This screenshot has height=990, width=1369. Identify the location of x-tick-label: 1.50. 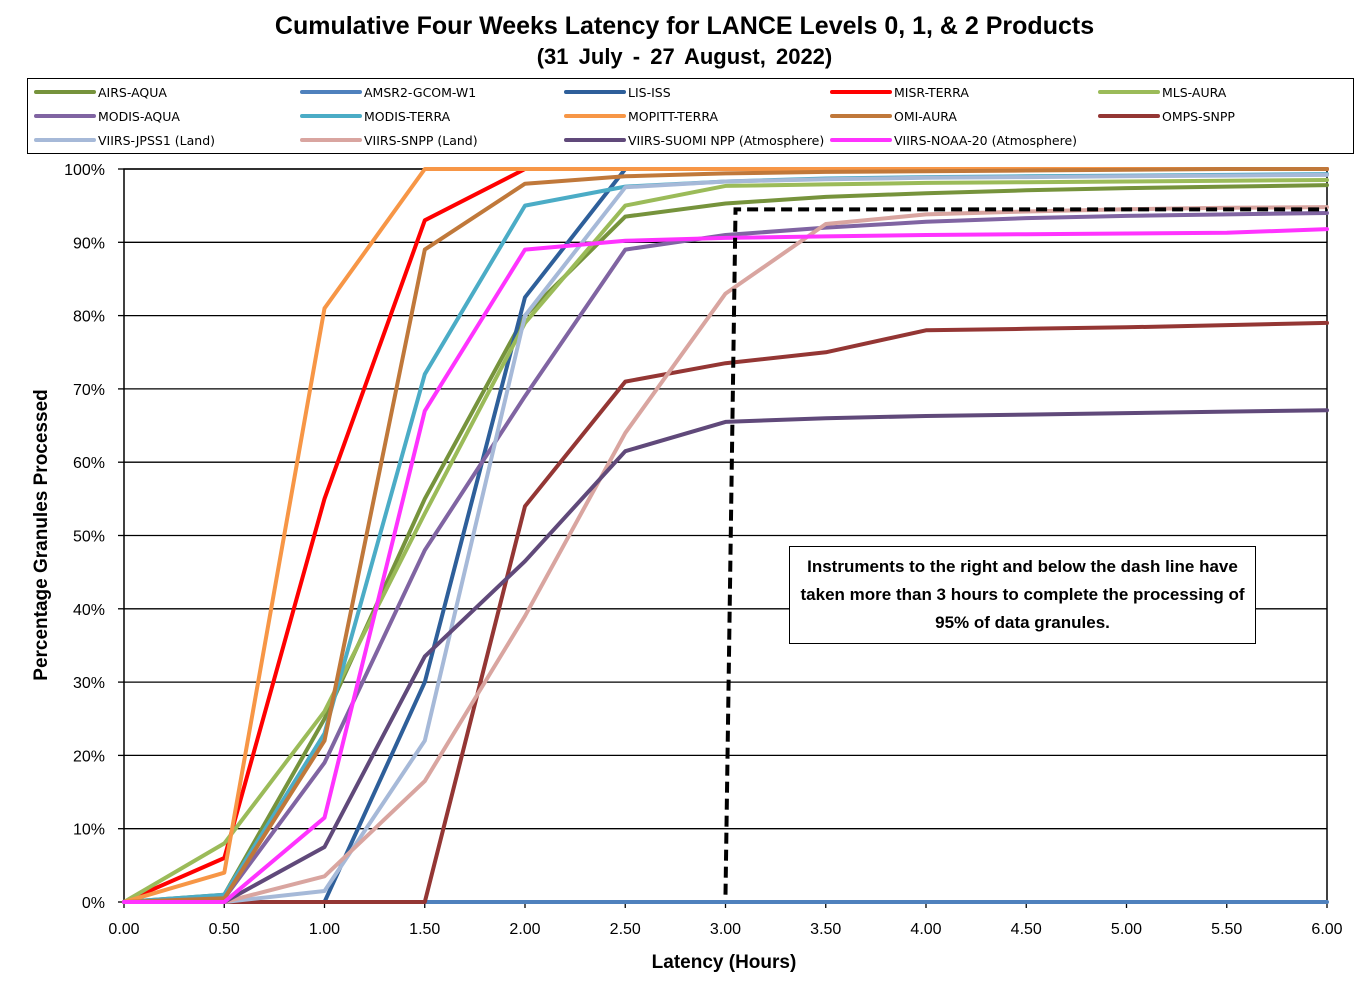
(424, 929).